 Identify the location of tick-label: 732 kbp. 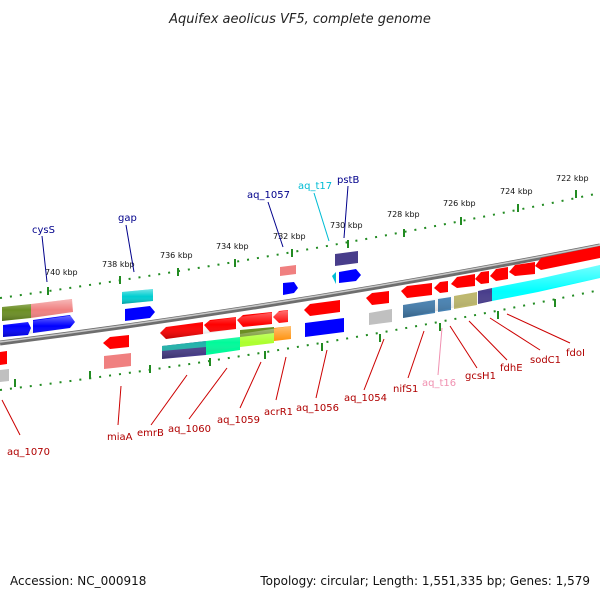
(289, 236).